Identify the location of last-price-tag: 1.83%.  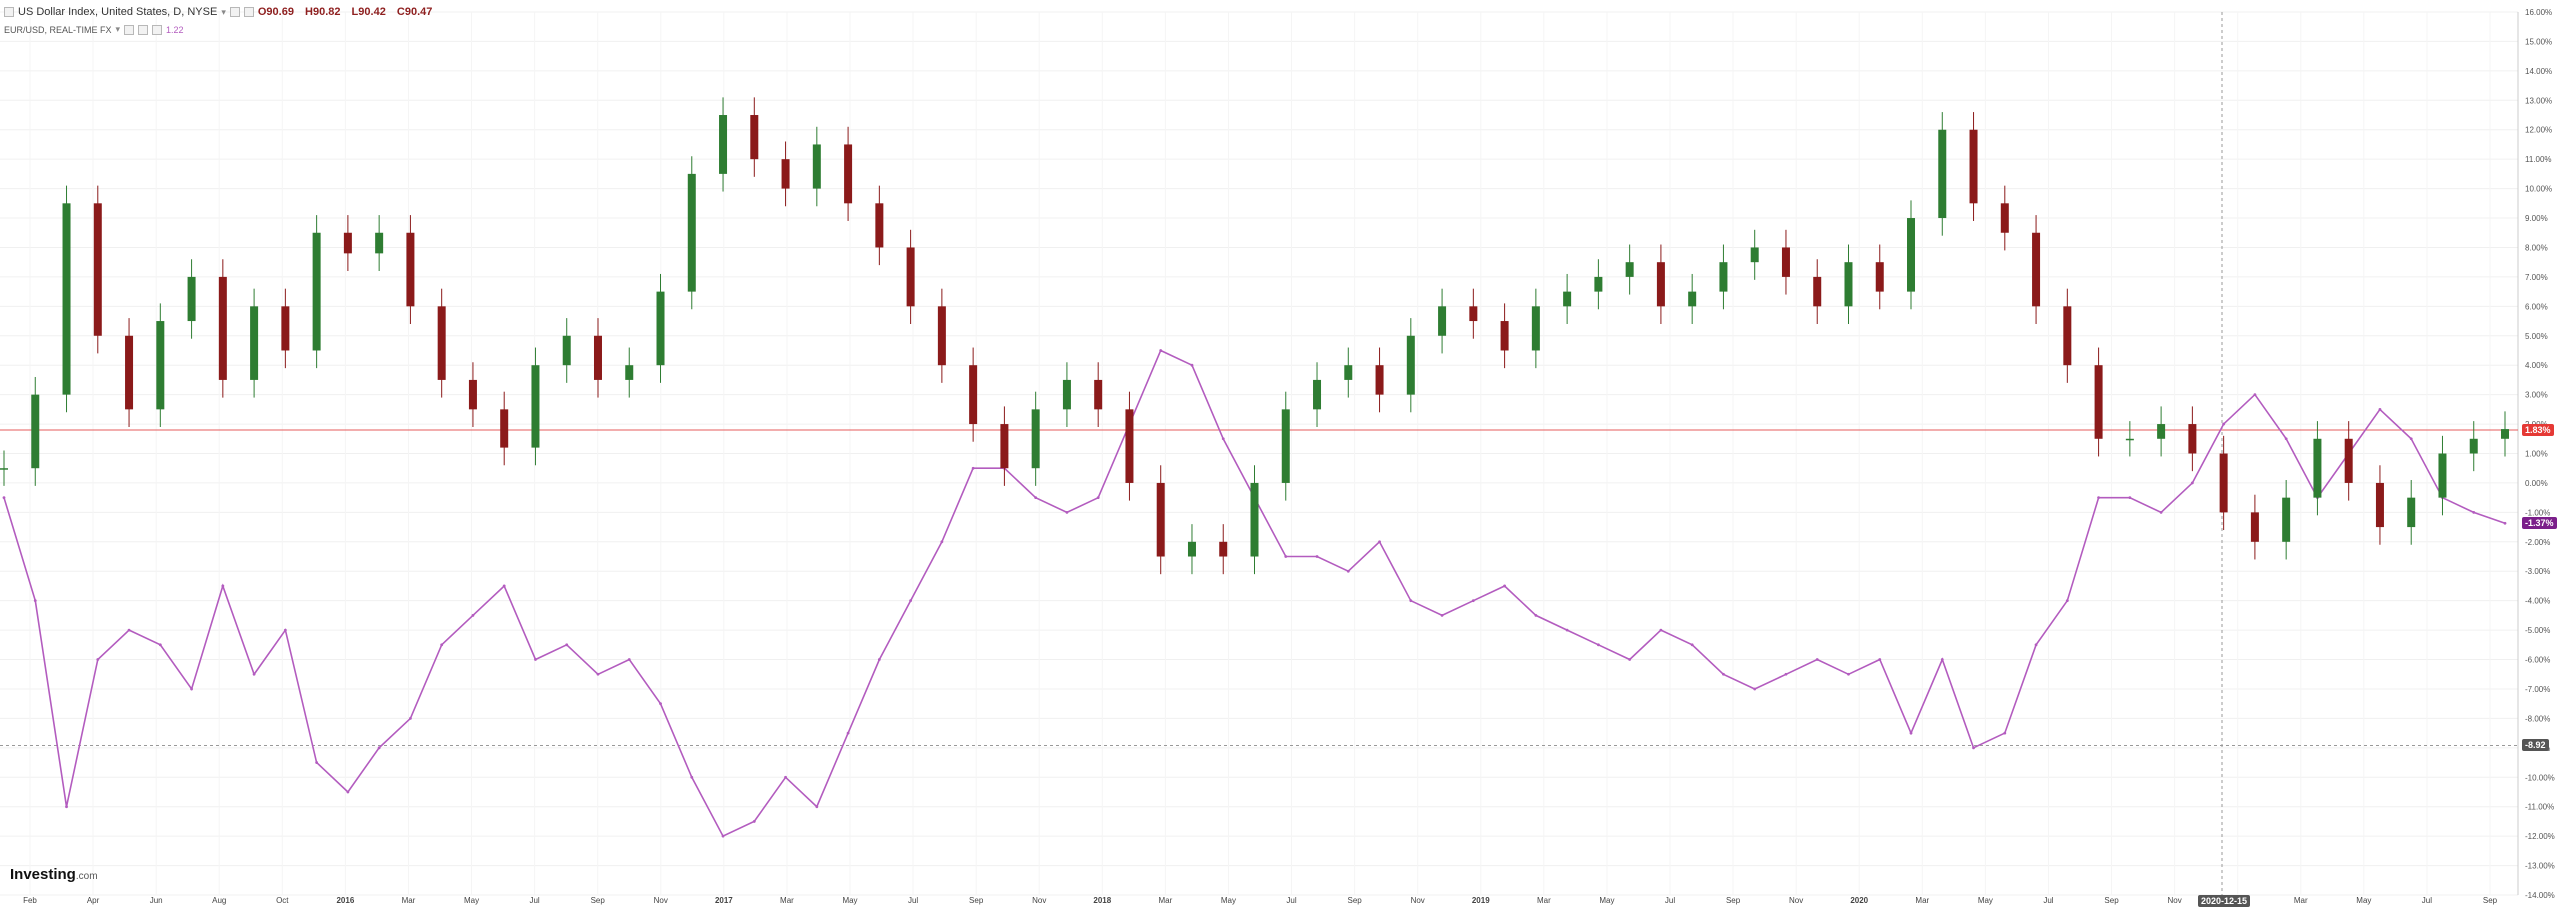
(2538, 429).